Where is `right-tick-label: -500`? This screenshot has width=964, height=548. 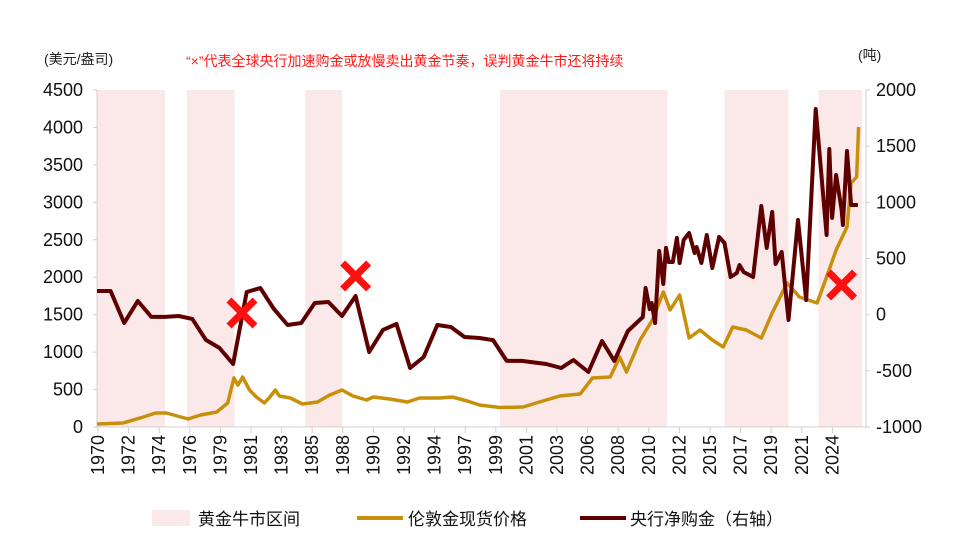 right-tick-label: -500 is located at coordinates (894, 371).